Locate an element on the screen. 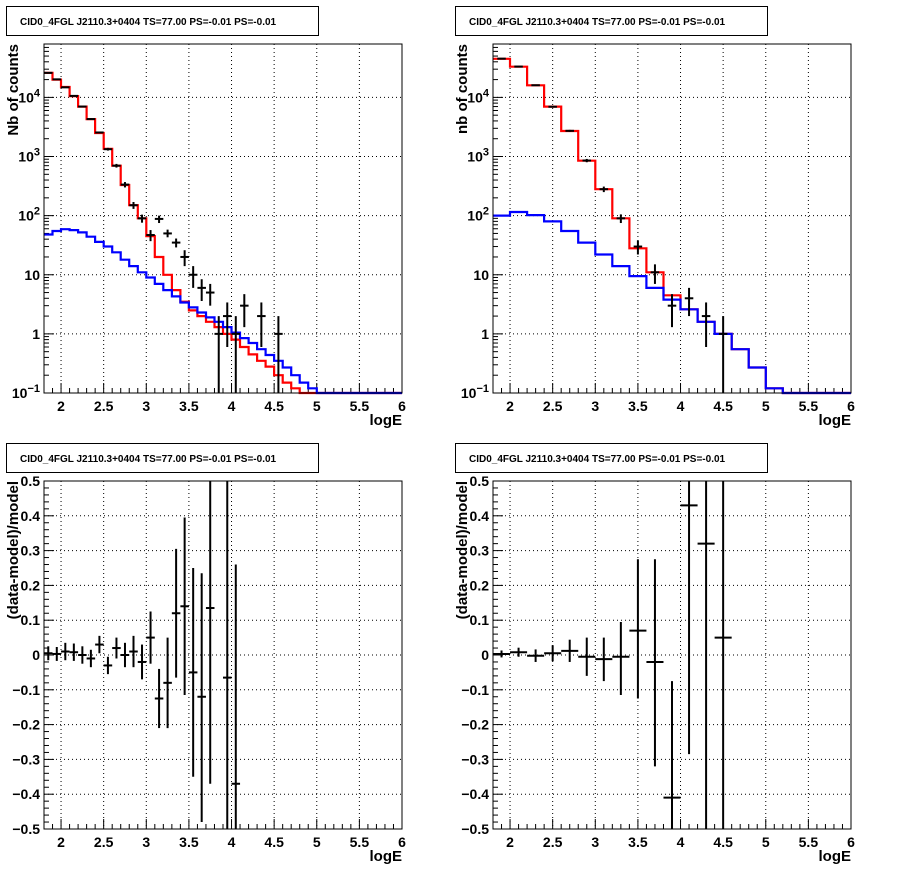  y-tick-label: 0.1 is located at coordinates (31, 620).